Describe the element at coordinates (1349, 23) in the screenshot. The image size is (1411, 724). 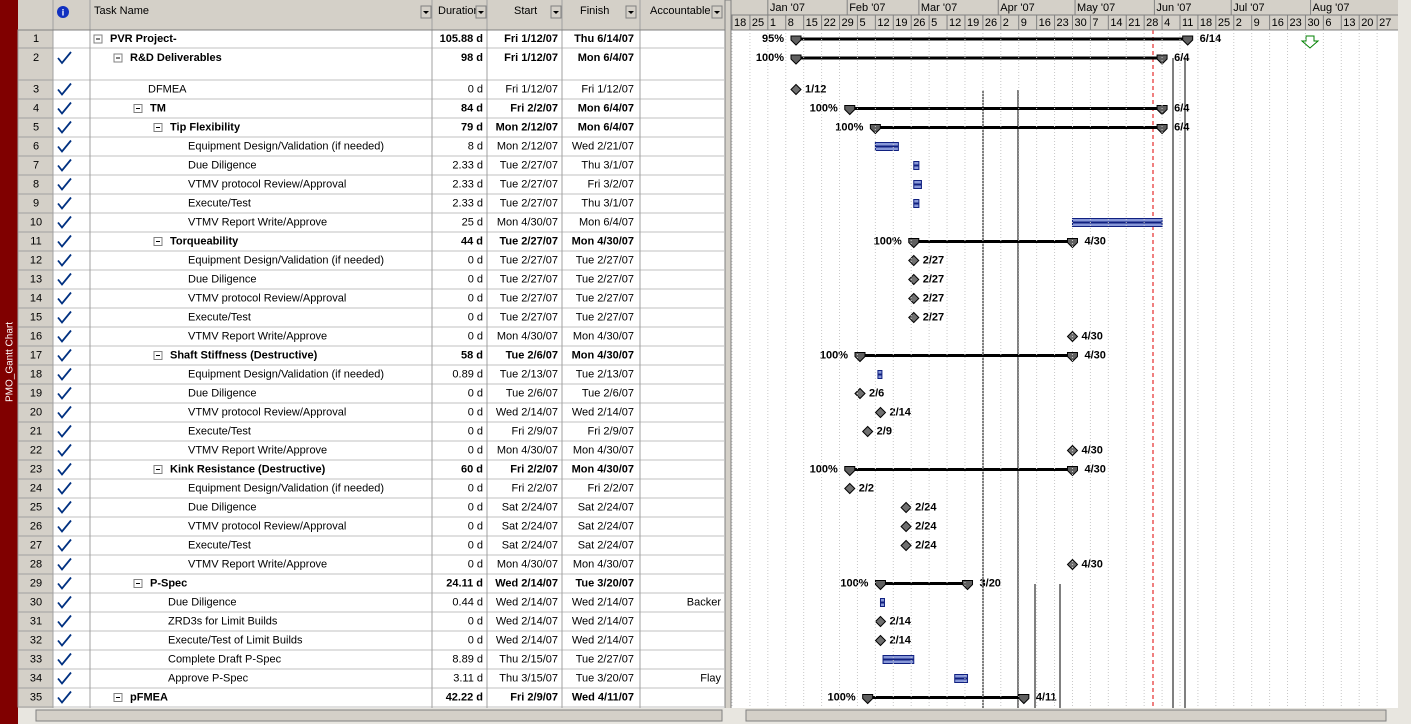
I see `week-label: 13` at that location.